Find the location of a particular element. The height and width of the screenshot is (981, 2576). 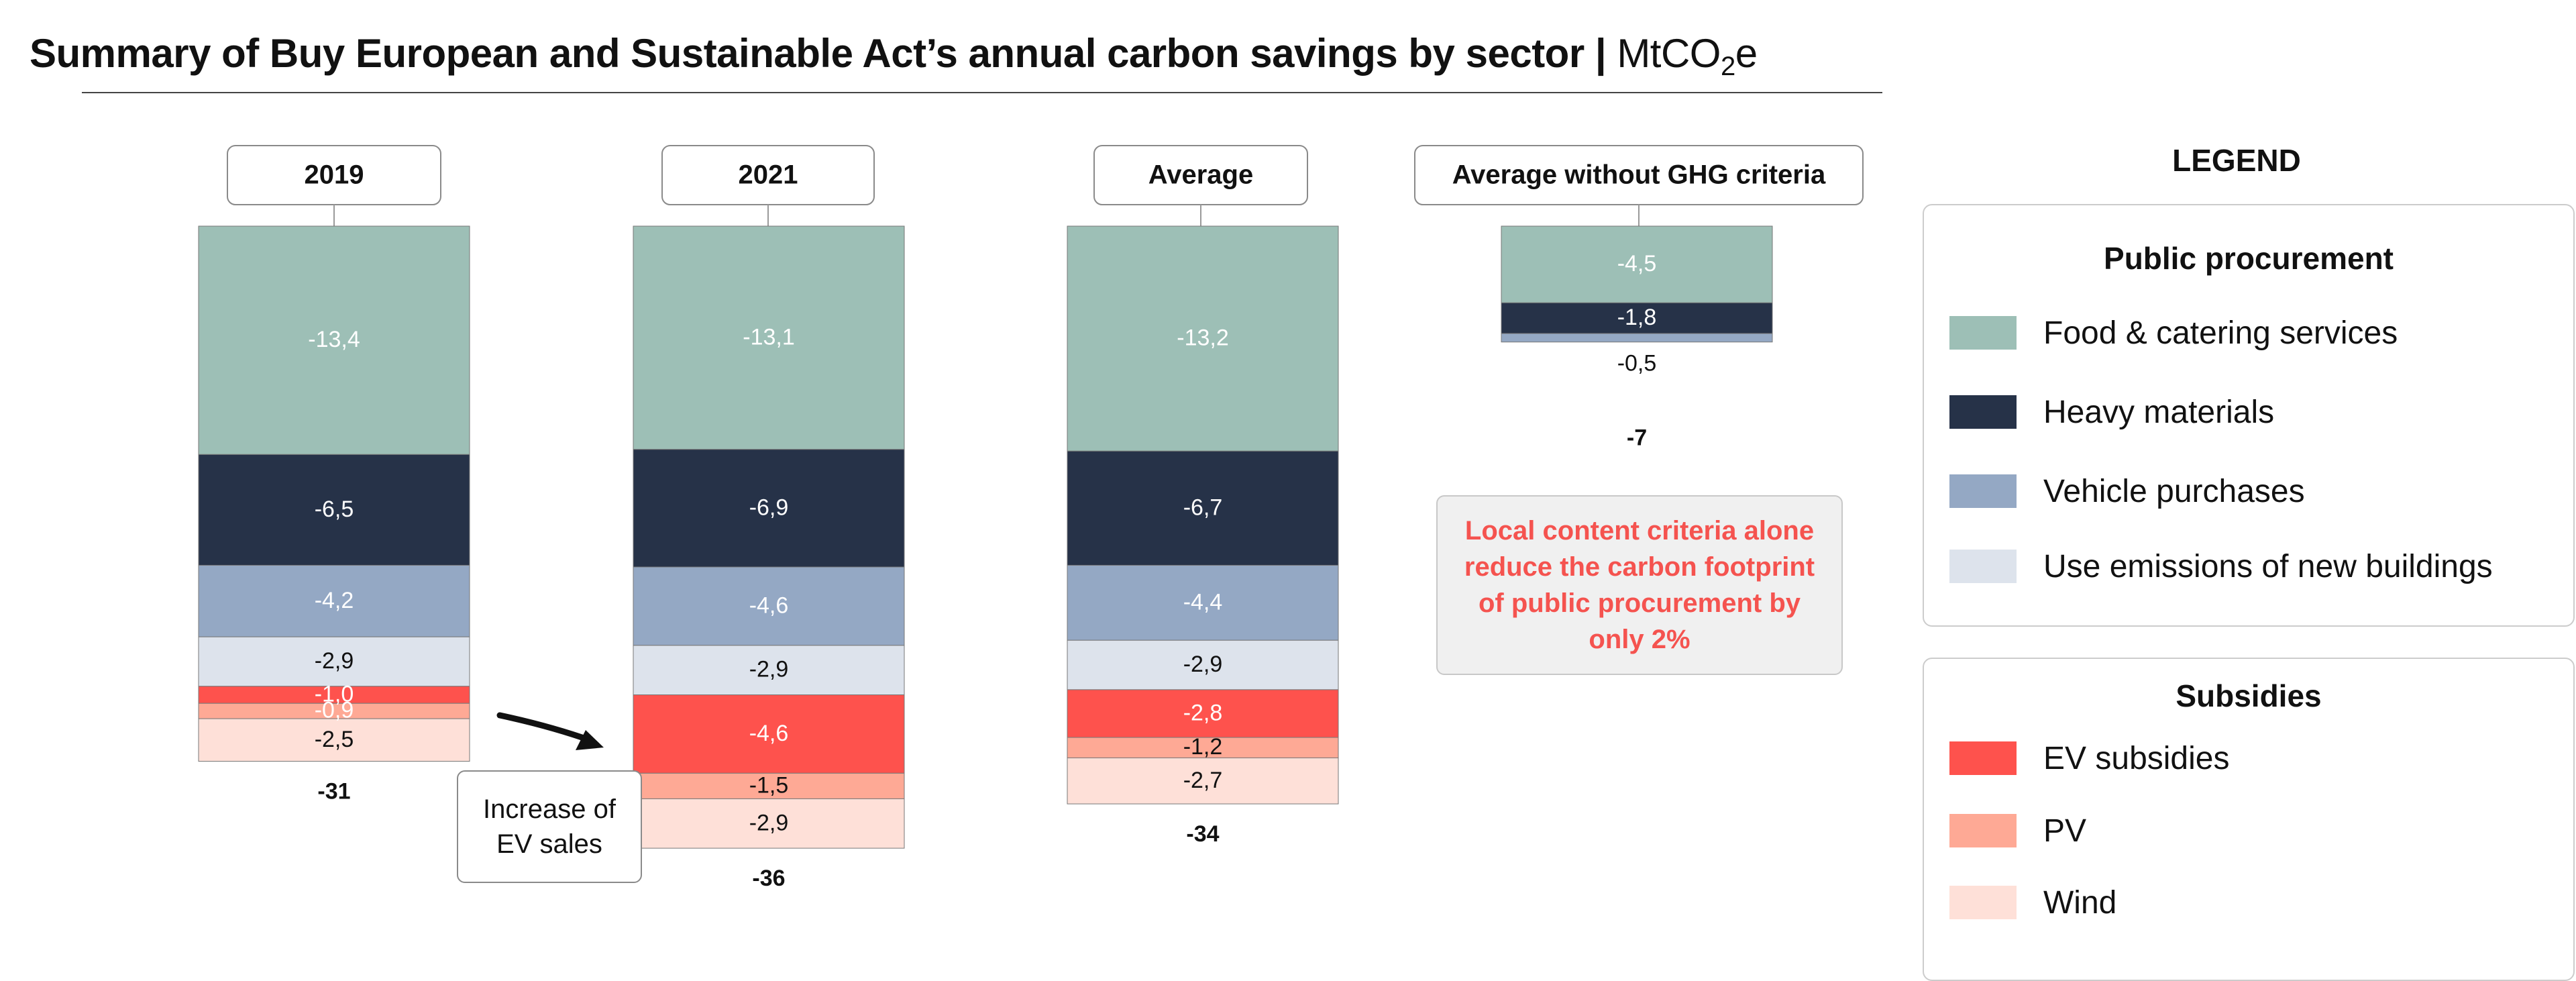

segment-label-heavy: -6,9 is located at coordinates (769, 507).